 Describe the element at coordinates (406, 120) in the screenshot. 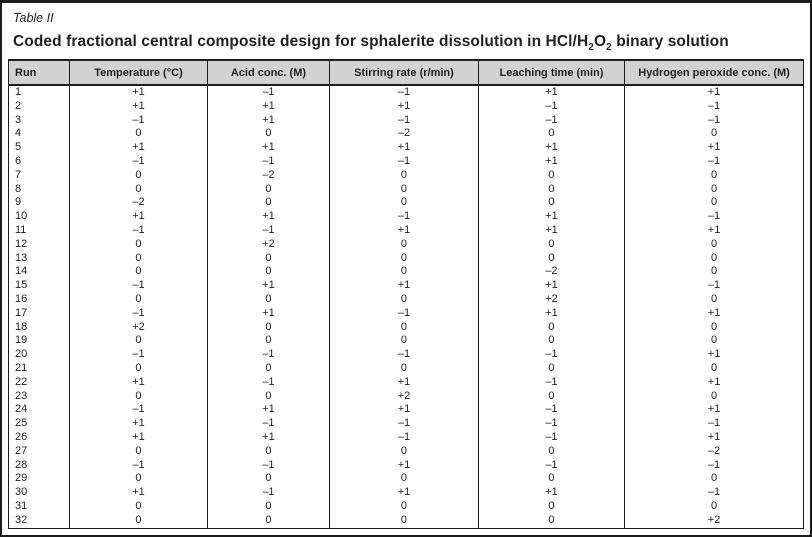

I see `table-row: 3 –1 +1 –1 –1 –1` at that location.